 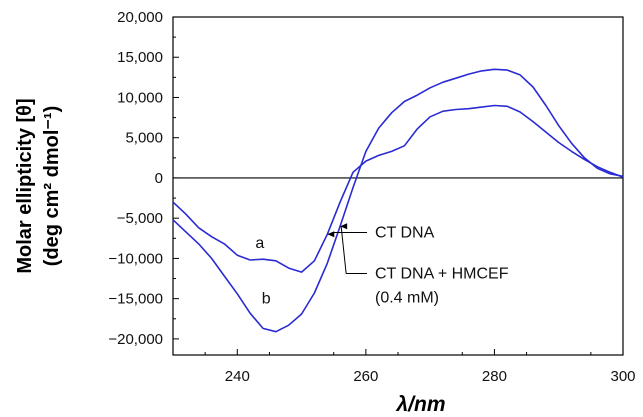 I want to click on x-axis-title: λ/nm, so click(x=420, y=404).